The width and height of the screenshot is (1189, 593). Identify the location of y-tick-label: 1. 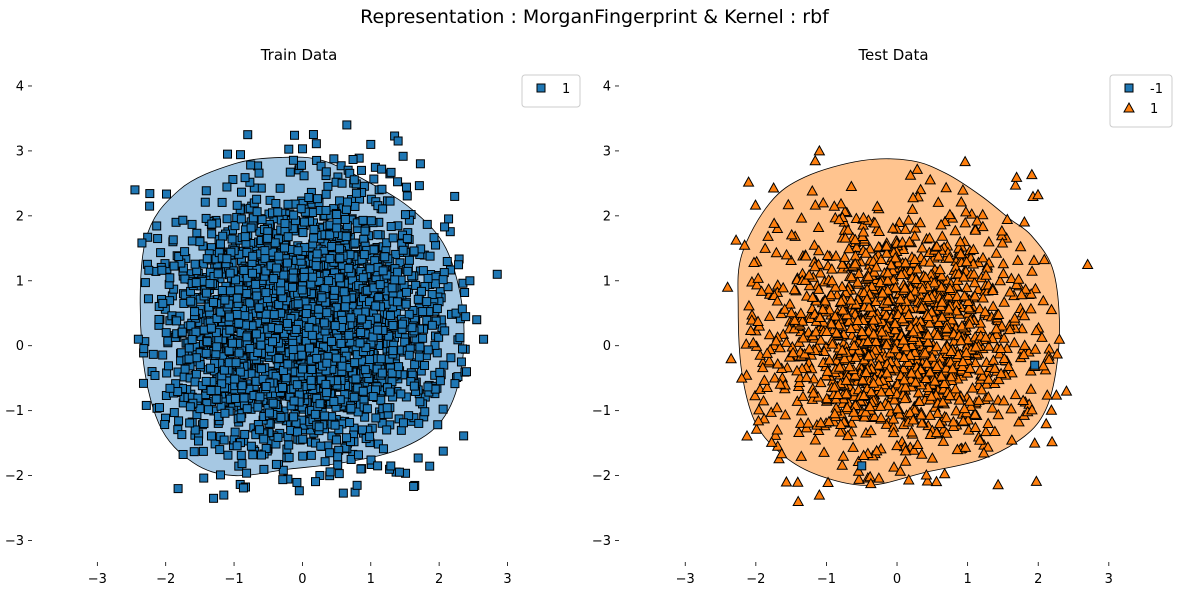
(20, 281).